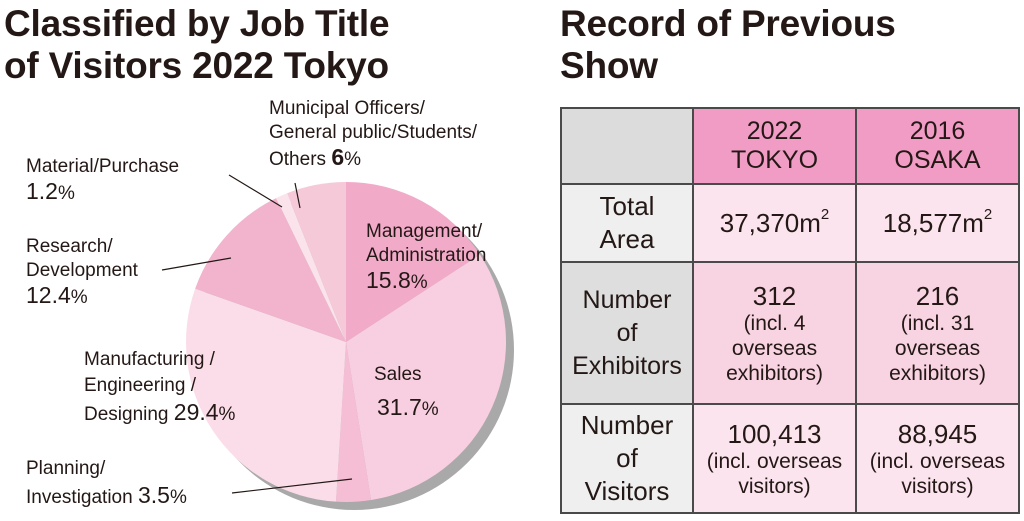 The image size is (1024, 521). Describe the element at coordinates (774, 458) in the screenshot. I see `cell-value: 100,413 (incl. overseas visitors)` at that location.